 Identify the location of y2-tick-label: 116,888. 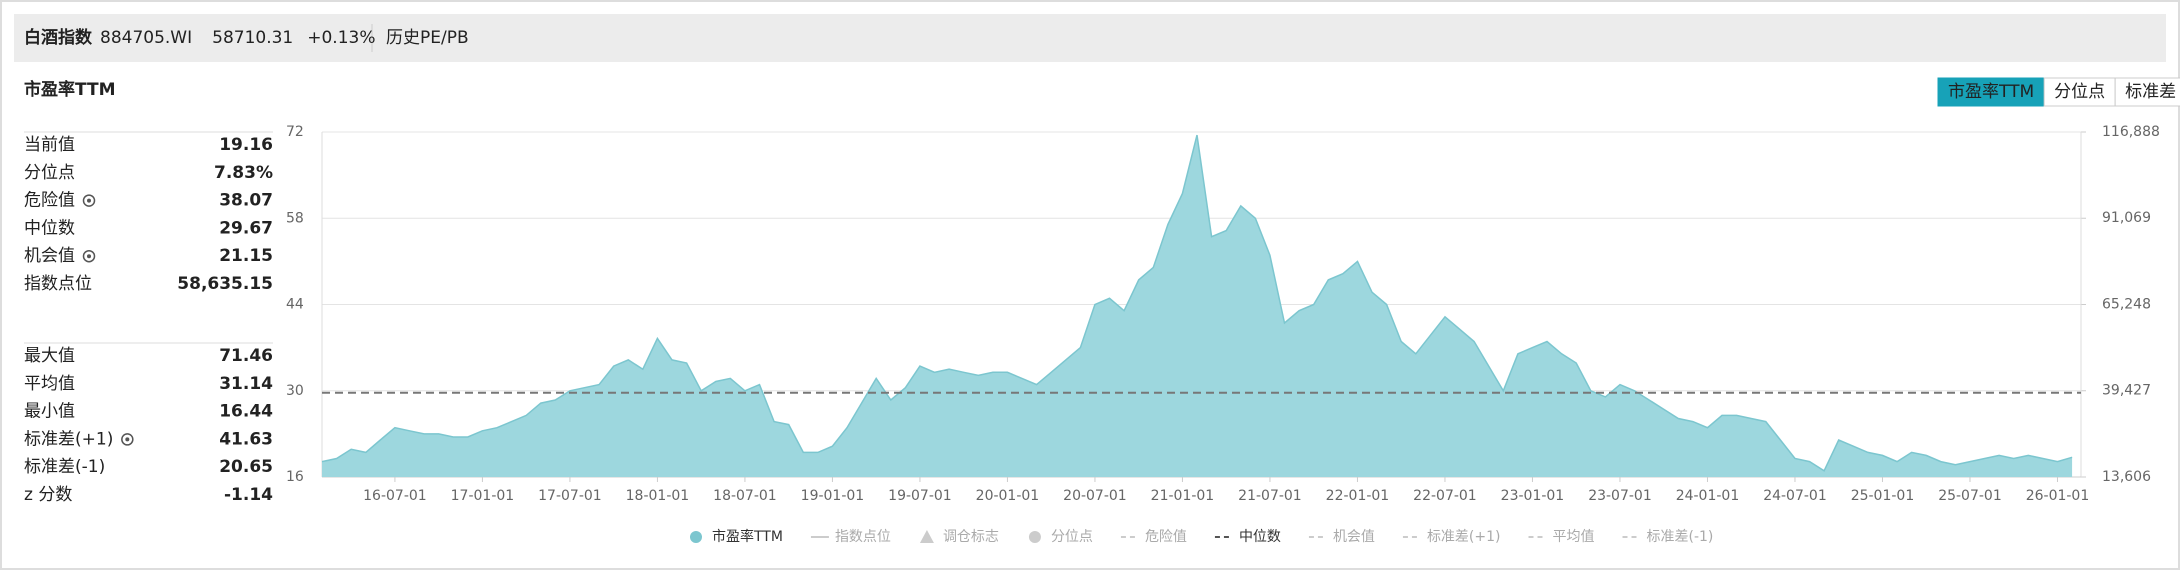
(2131, 132).